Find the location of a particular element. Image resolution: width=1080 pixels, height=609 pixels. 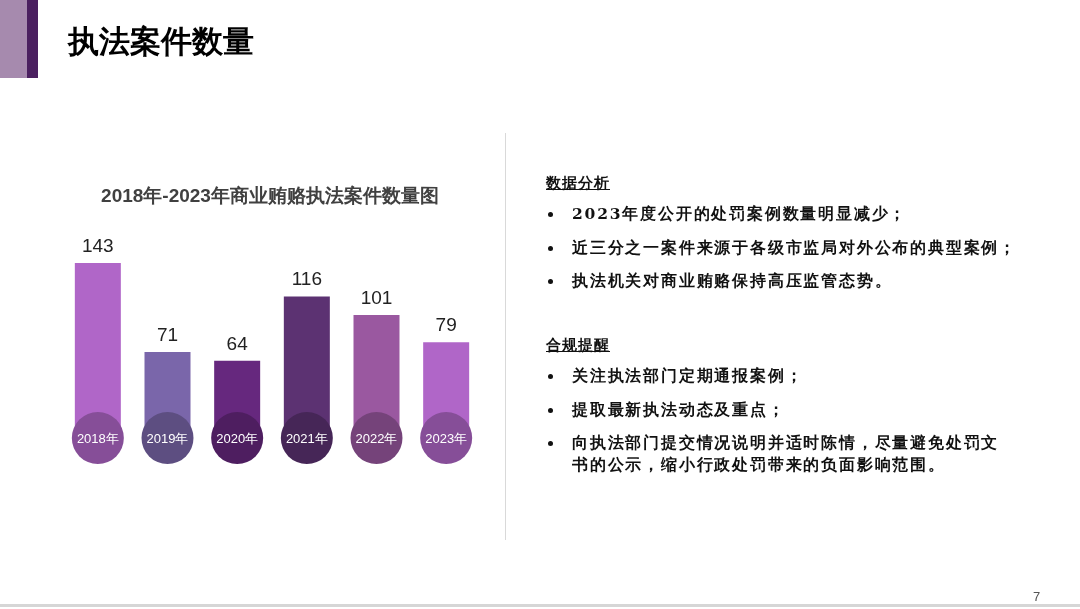

x-tick-label: 2021年 is located at coordinates (306, 438).